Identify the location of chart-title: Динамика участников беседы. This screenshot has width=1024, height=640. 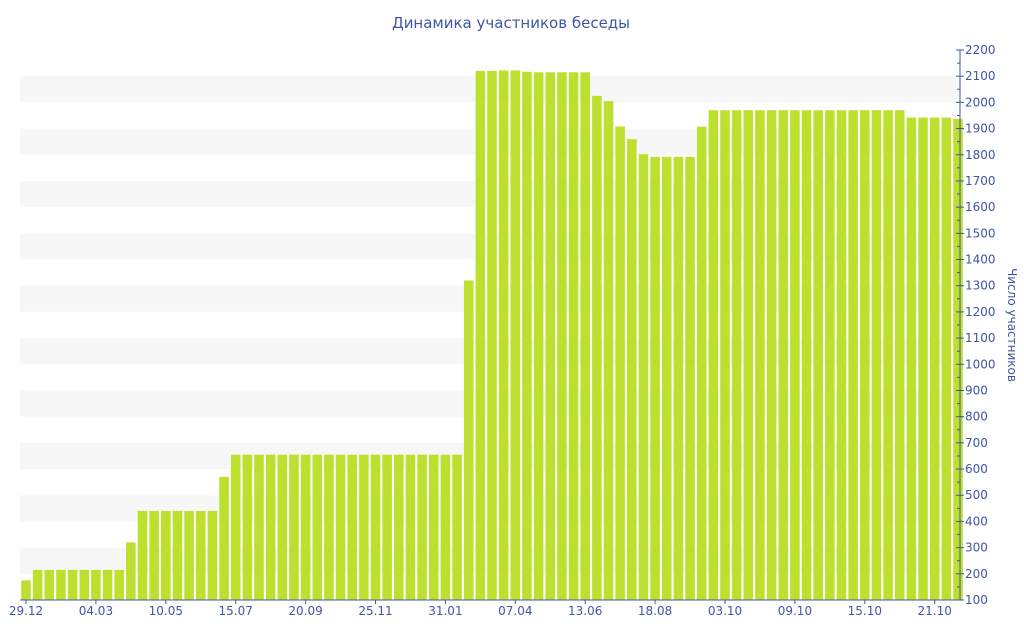
(511, 23).